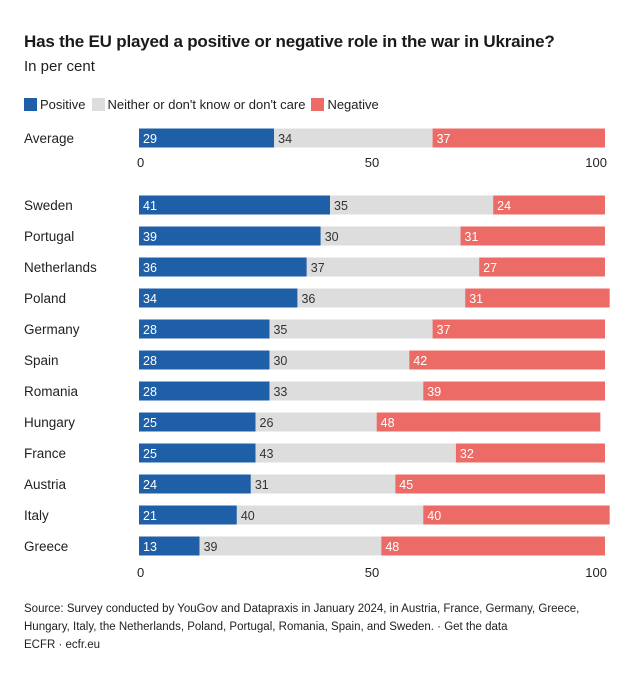 Image resolution: width=640 pixels, height=673 pixels. Describe the element at coordinates (341, 206) in the screenshot. I see `data-label-neither-sweden: 35` at that location.